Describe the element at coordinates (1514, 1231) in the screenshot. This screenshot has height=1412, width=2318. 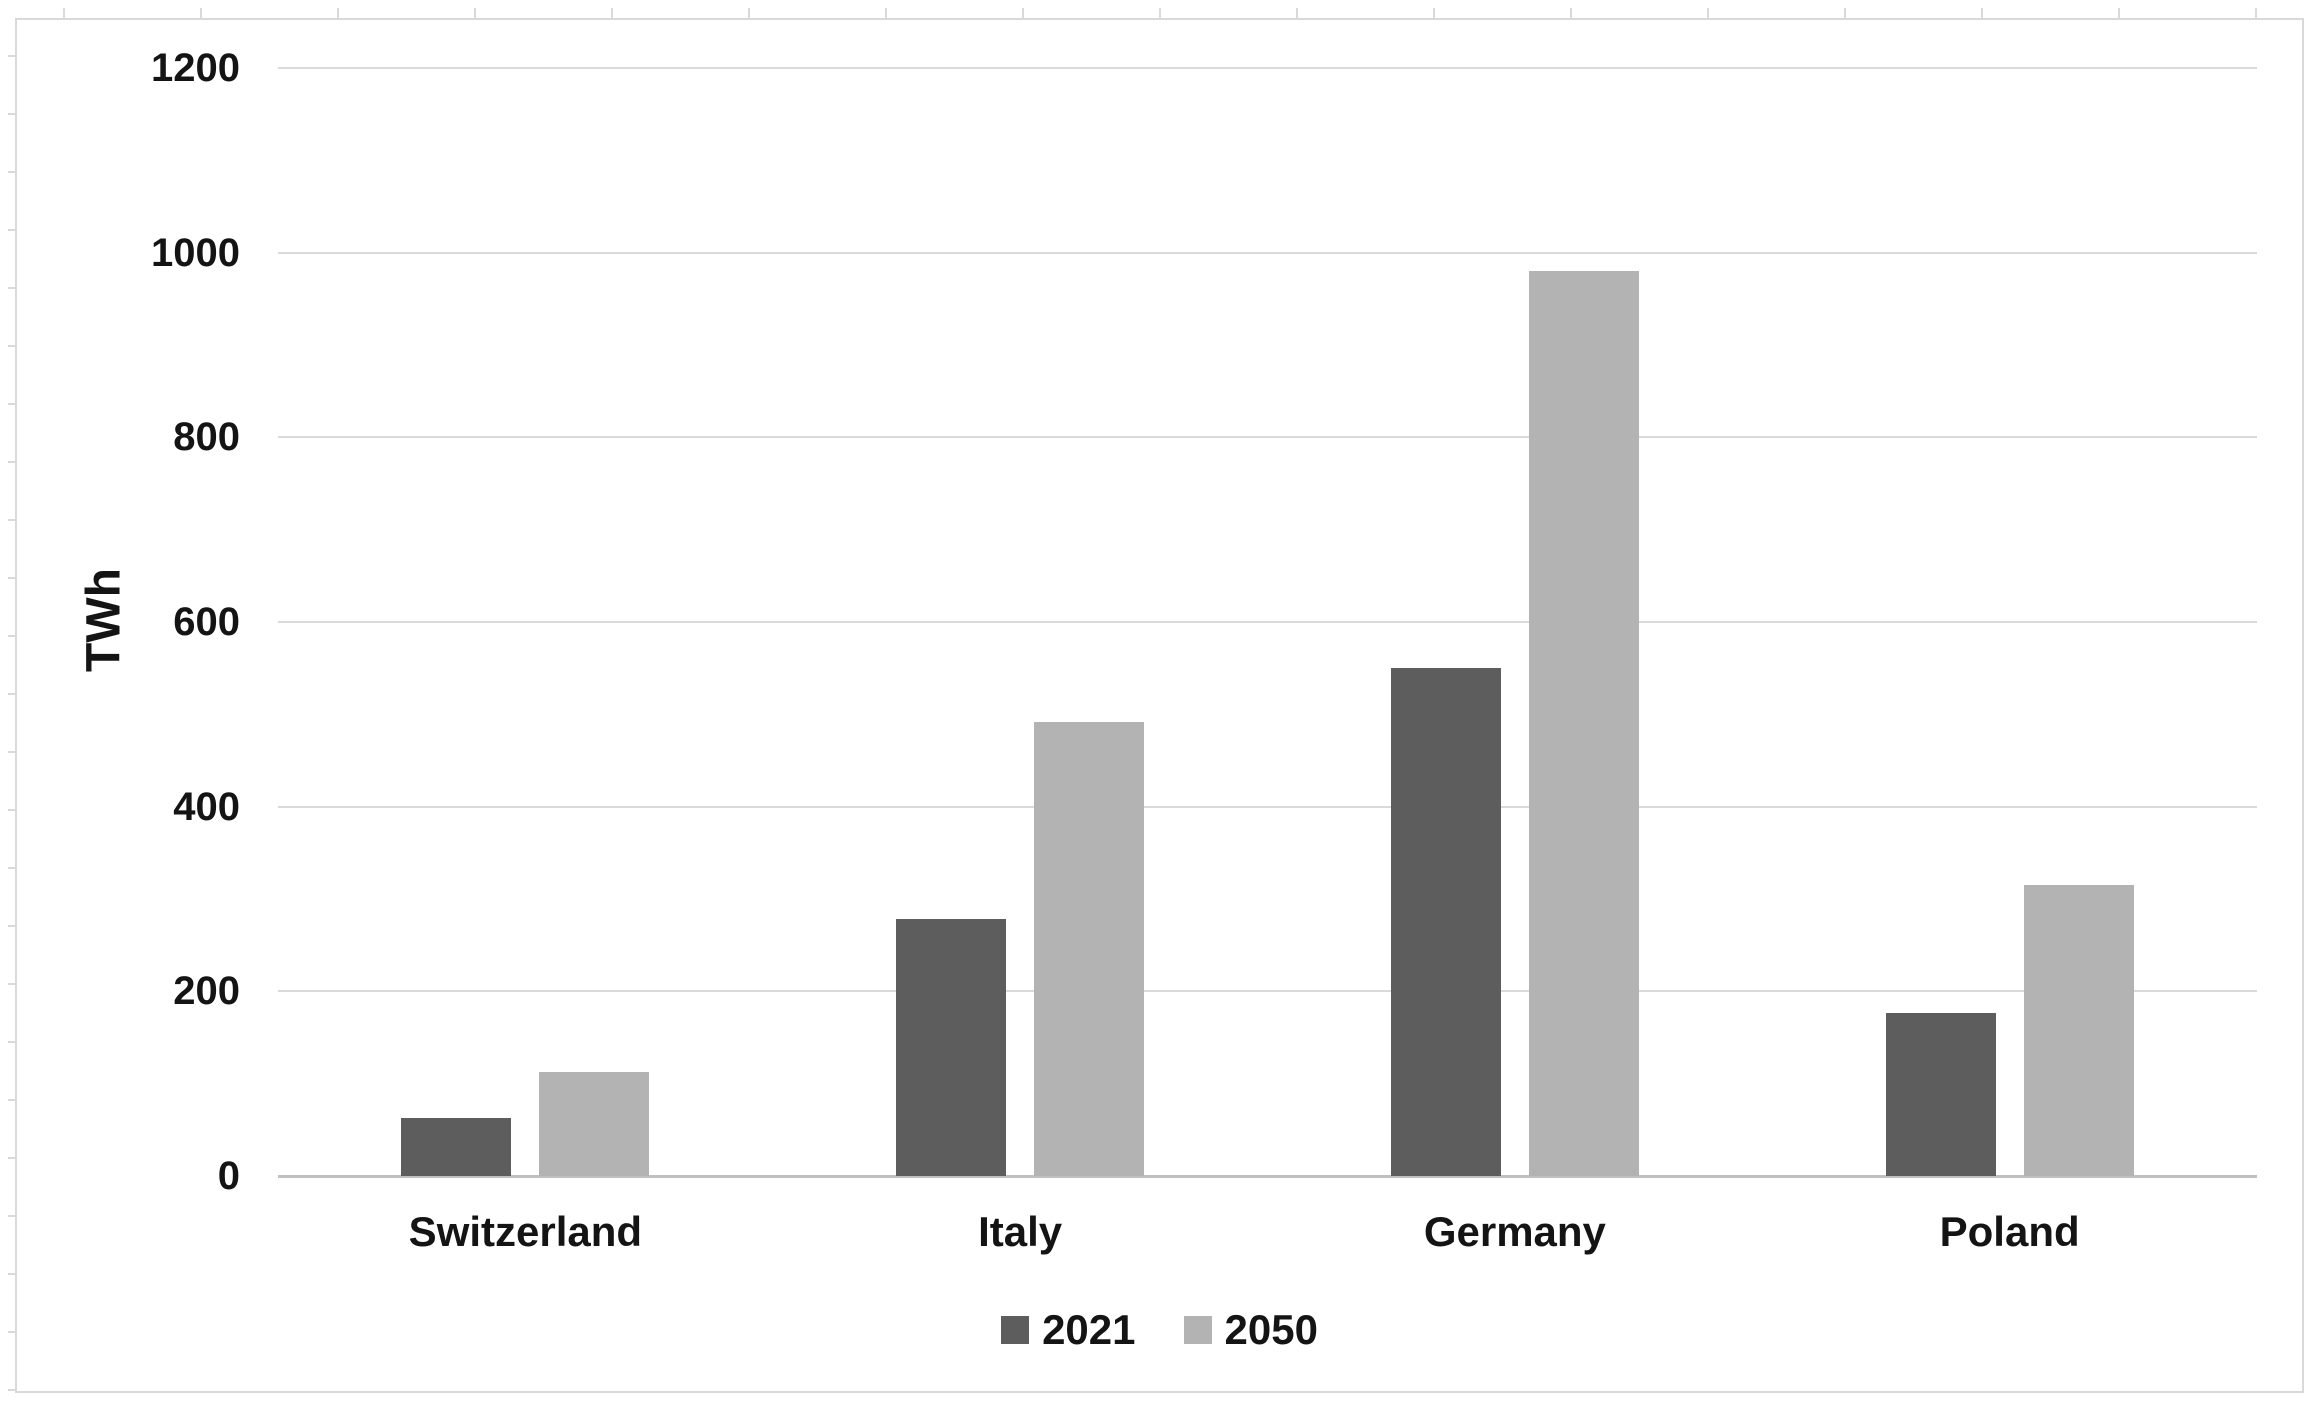
I see `category-label-germany: Germany` at that location.